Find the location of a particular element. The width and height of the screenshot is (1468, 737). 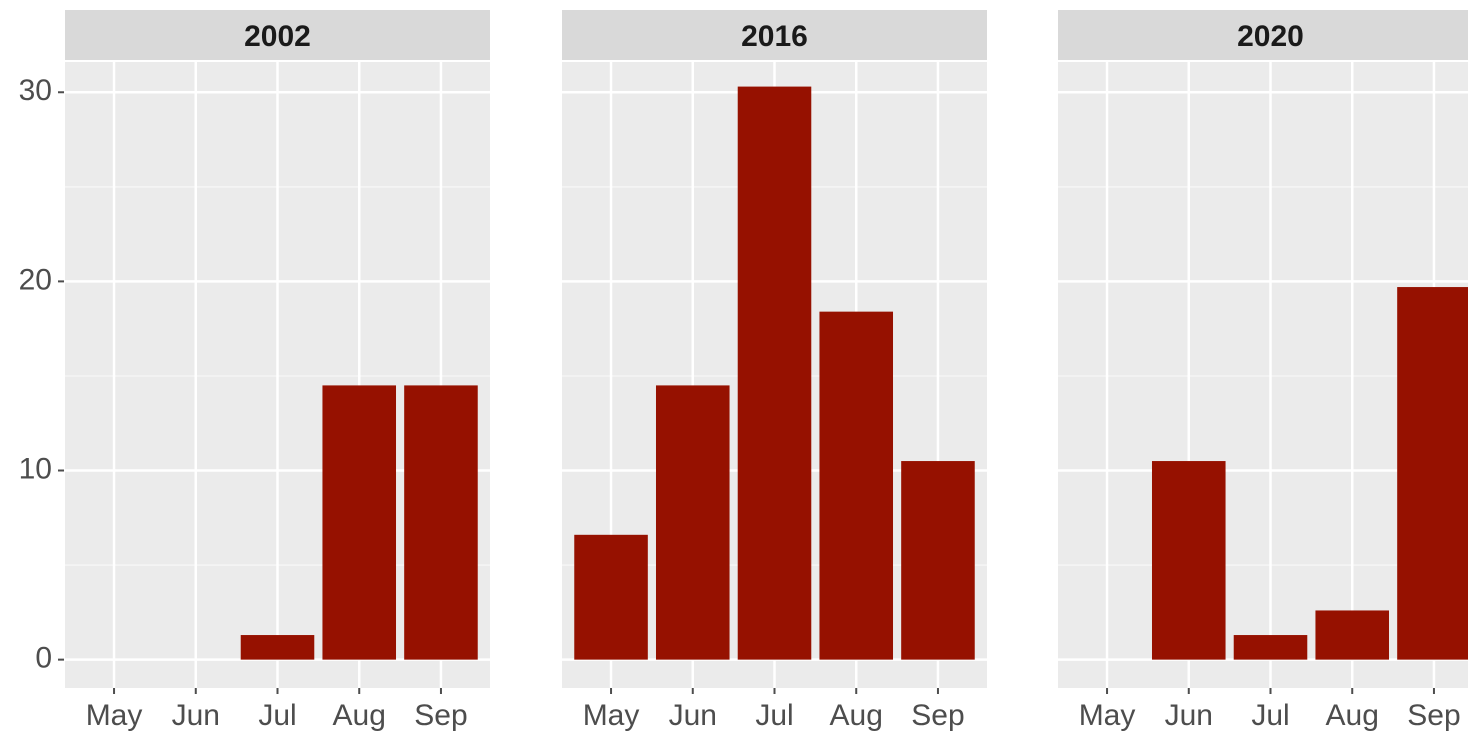

y-tick-label: 30 is located at coordinates (35, 90).